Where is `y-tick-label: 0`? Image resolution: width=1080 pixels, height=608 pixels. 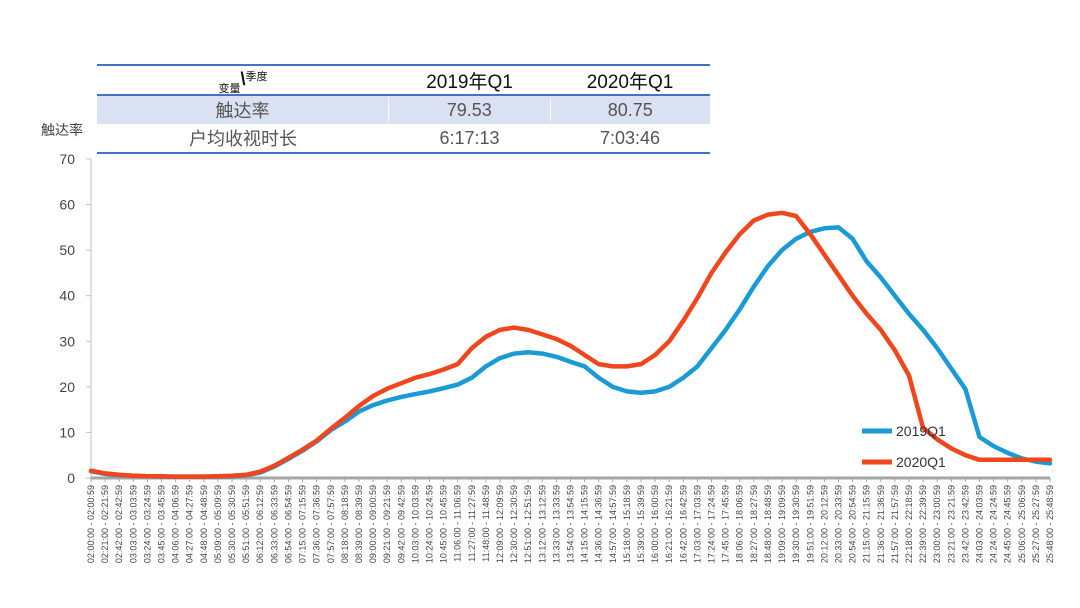 y-tick-label: 0 is located at coordinates (71, 478).